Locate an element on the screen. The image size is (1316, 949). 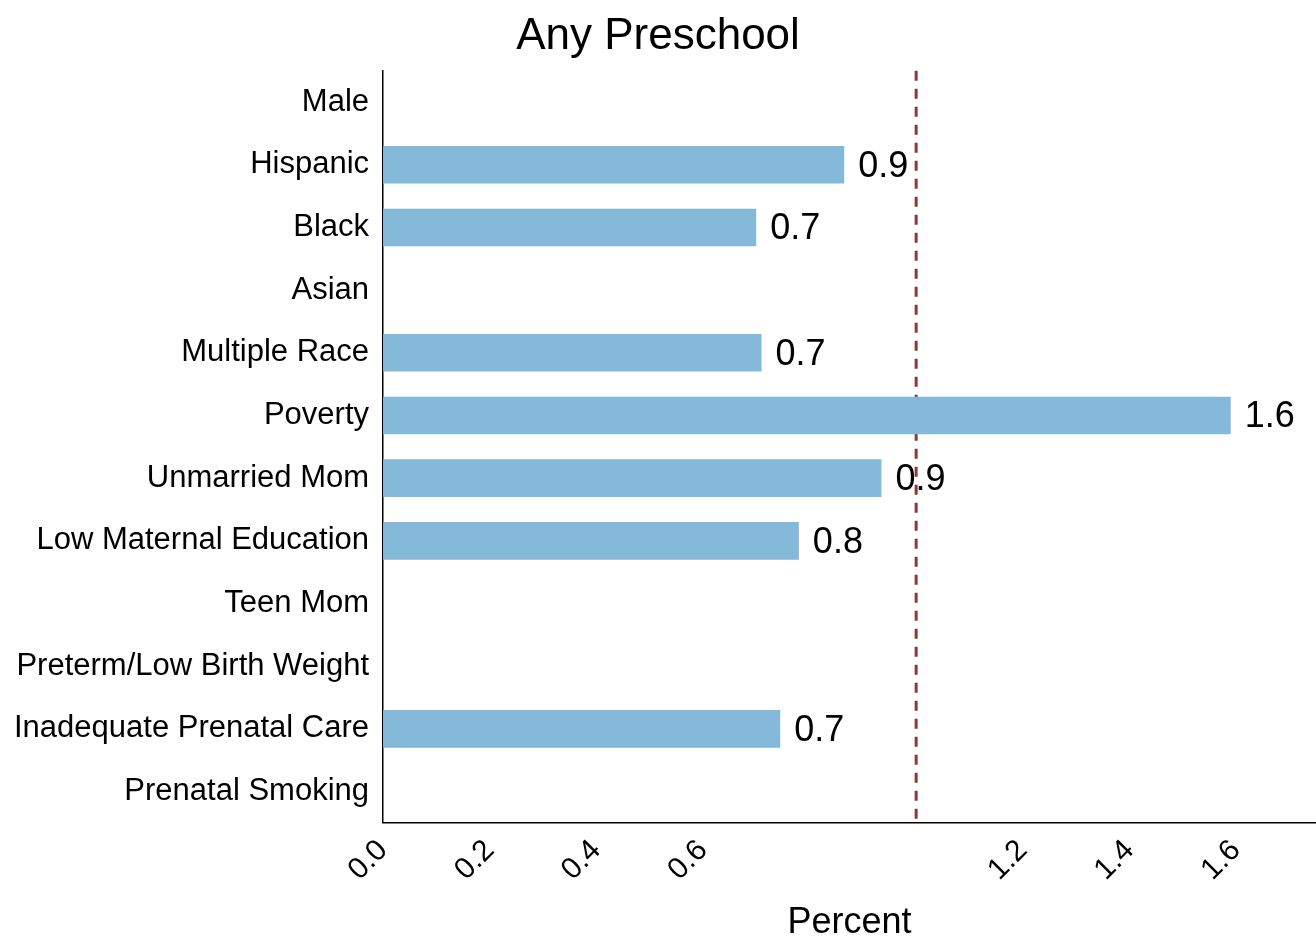
y-tick-label: Poverty is located at coordinates (316, 414).